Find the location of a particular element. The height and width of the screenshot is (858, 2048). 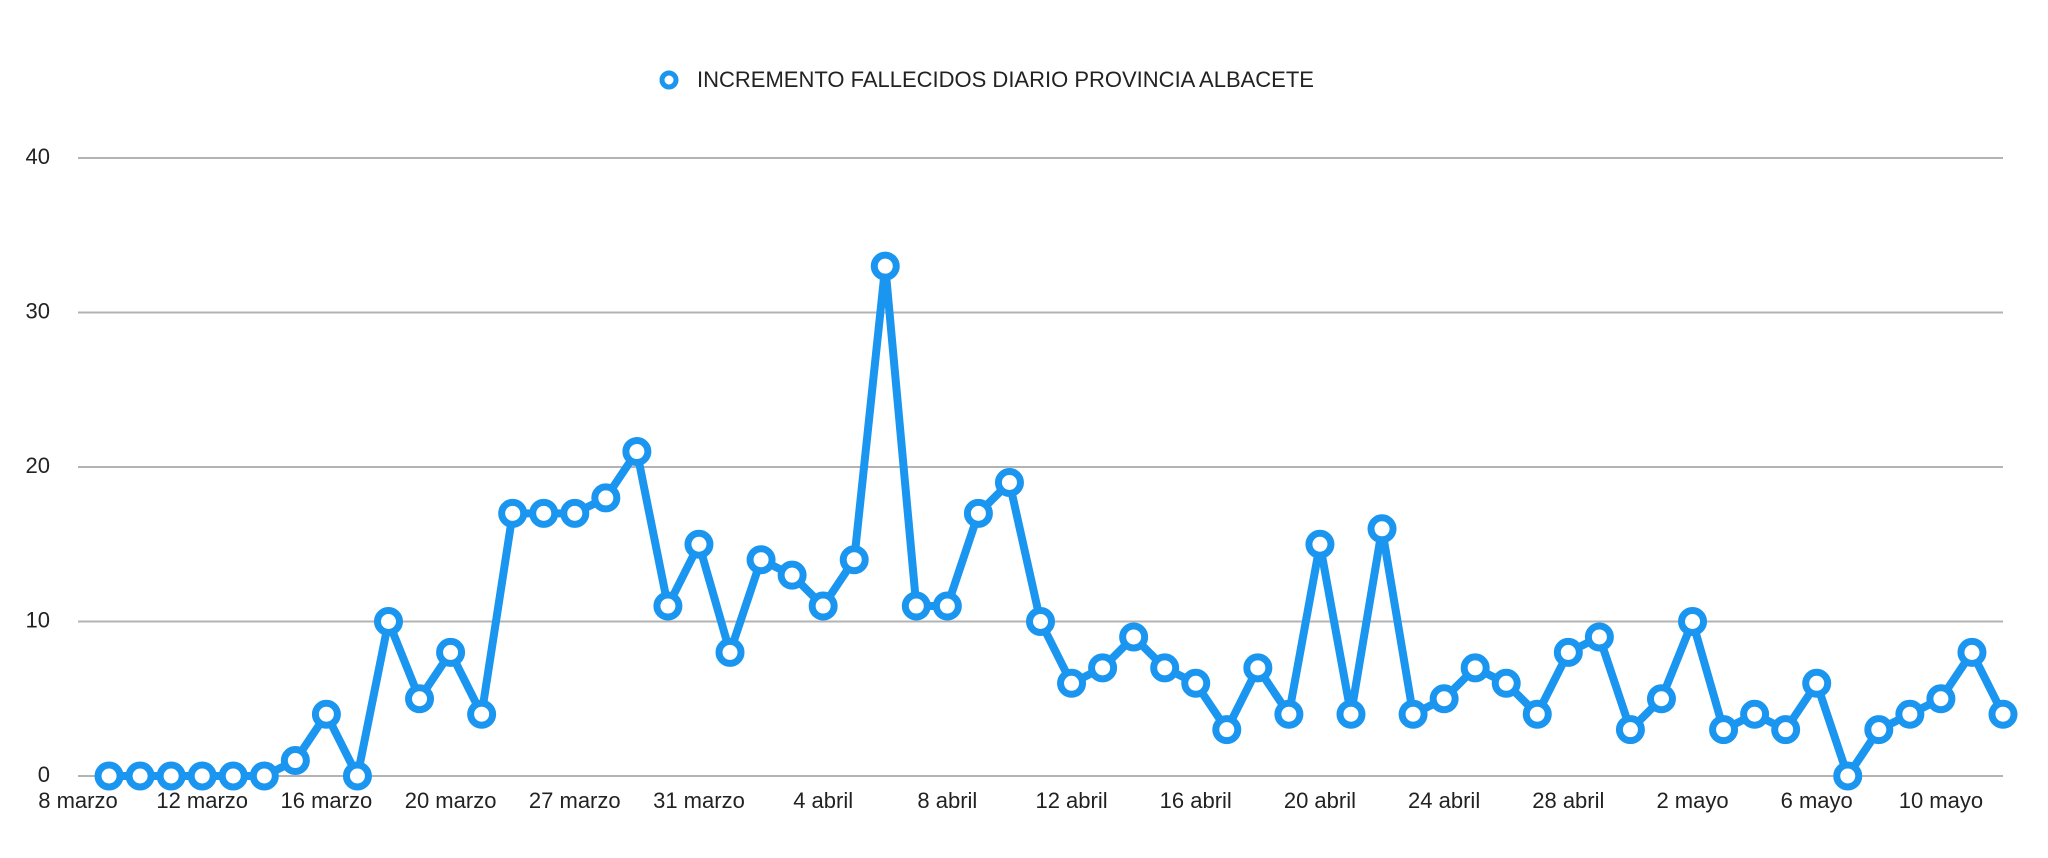

x-tick-label: 16 abril is located at coordinates (1196, 800).